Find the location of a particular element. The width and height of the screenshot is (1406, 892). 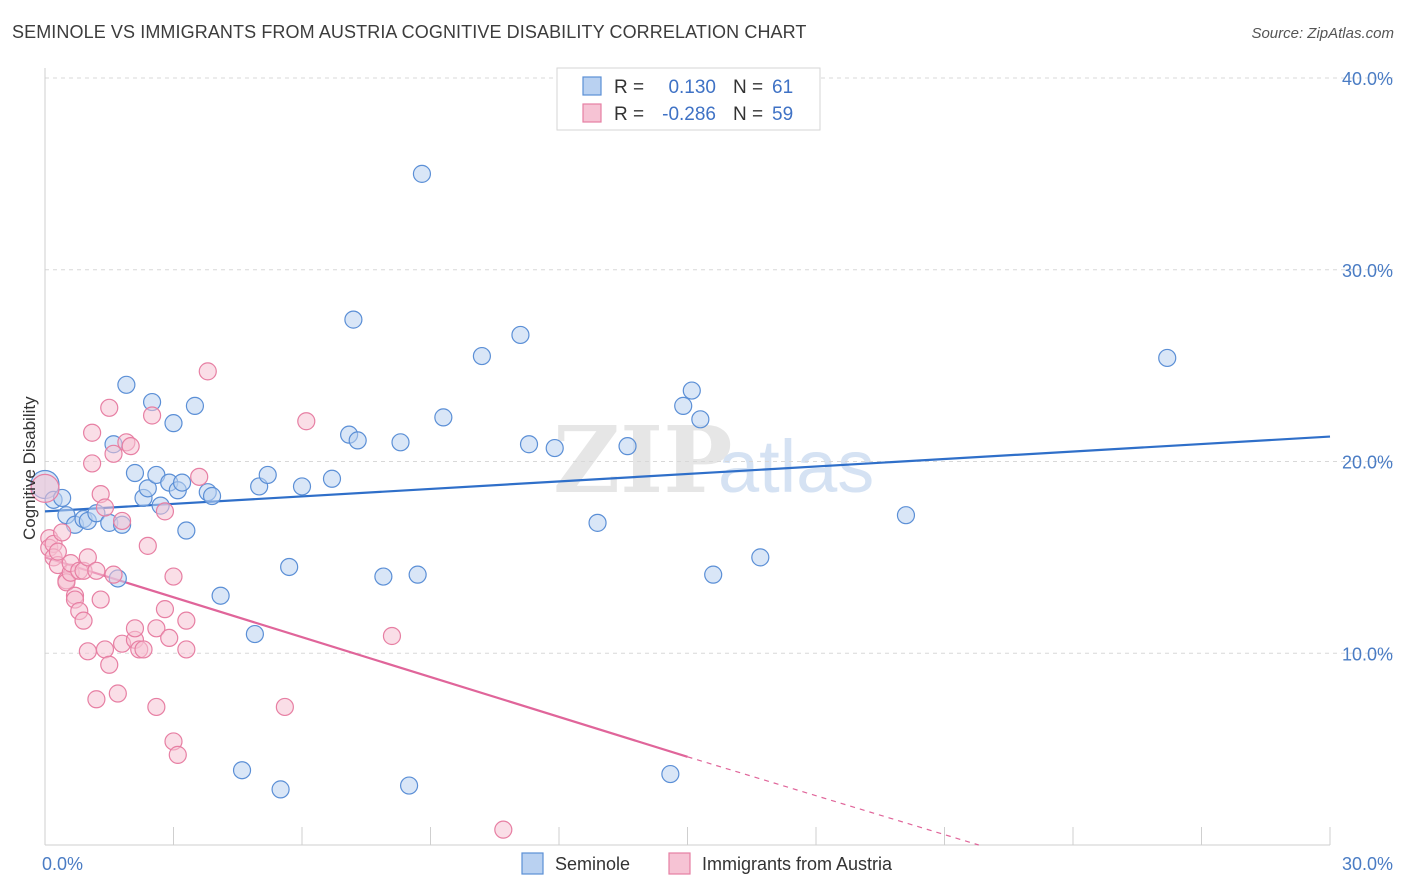

y-tick-labels: 10.0% 20.0% 30.0% 40.0% is located at coordinates (1367, 366).